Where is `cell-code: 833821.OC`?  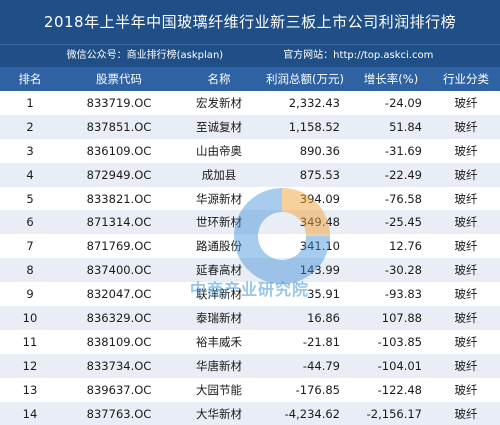 cell-code: 833821.OC is located at coordinates (119, 198).